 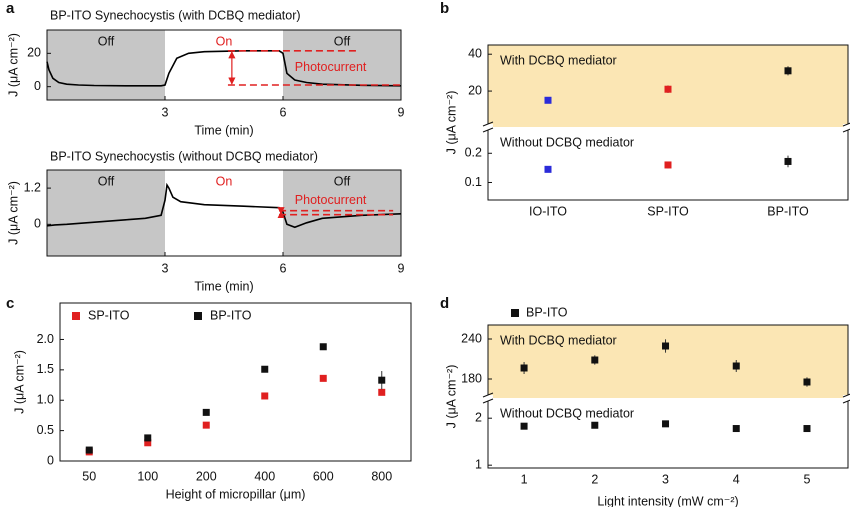 What do you see at coordinates (478, 464) in the screenshot?
I see `y-tick-label: 1` at bounding box center [478, 464].